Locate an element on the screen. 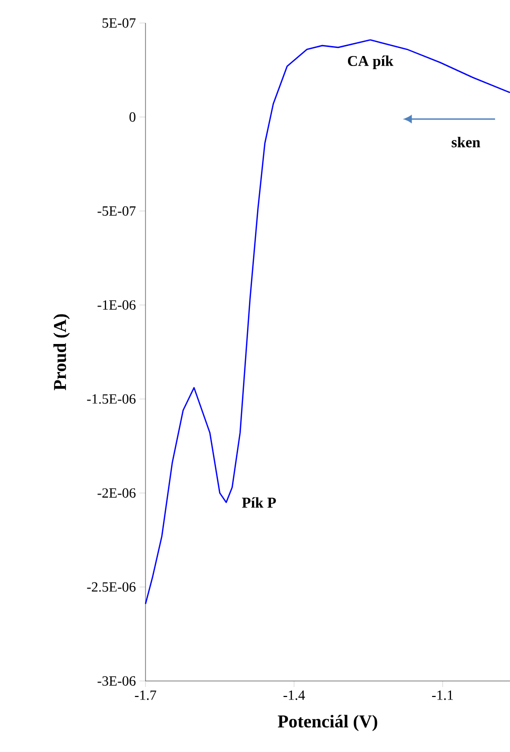 The image size is (510, 752). y-tick-label: -1.5E-06 is located at coordinates (111, 399).